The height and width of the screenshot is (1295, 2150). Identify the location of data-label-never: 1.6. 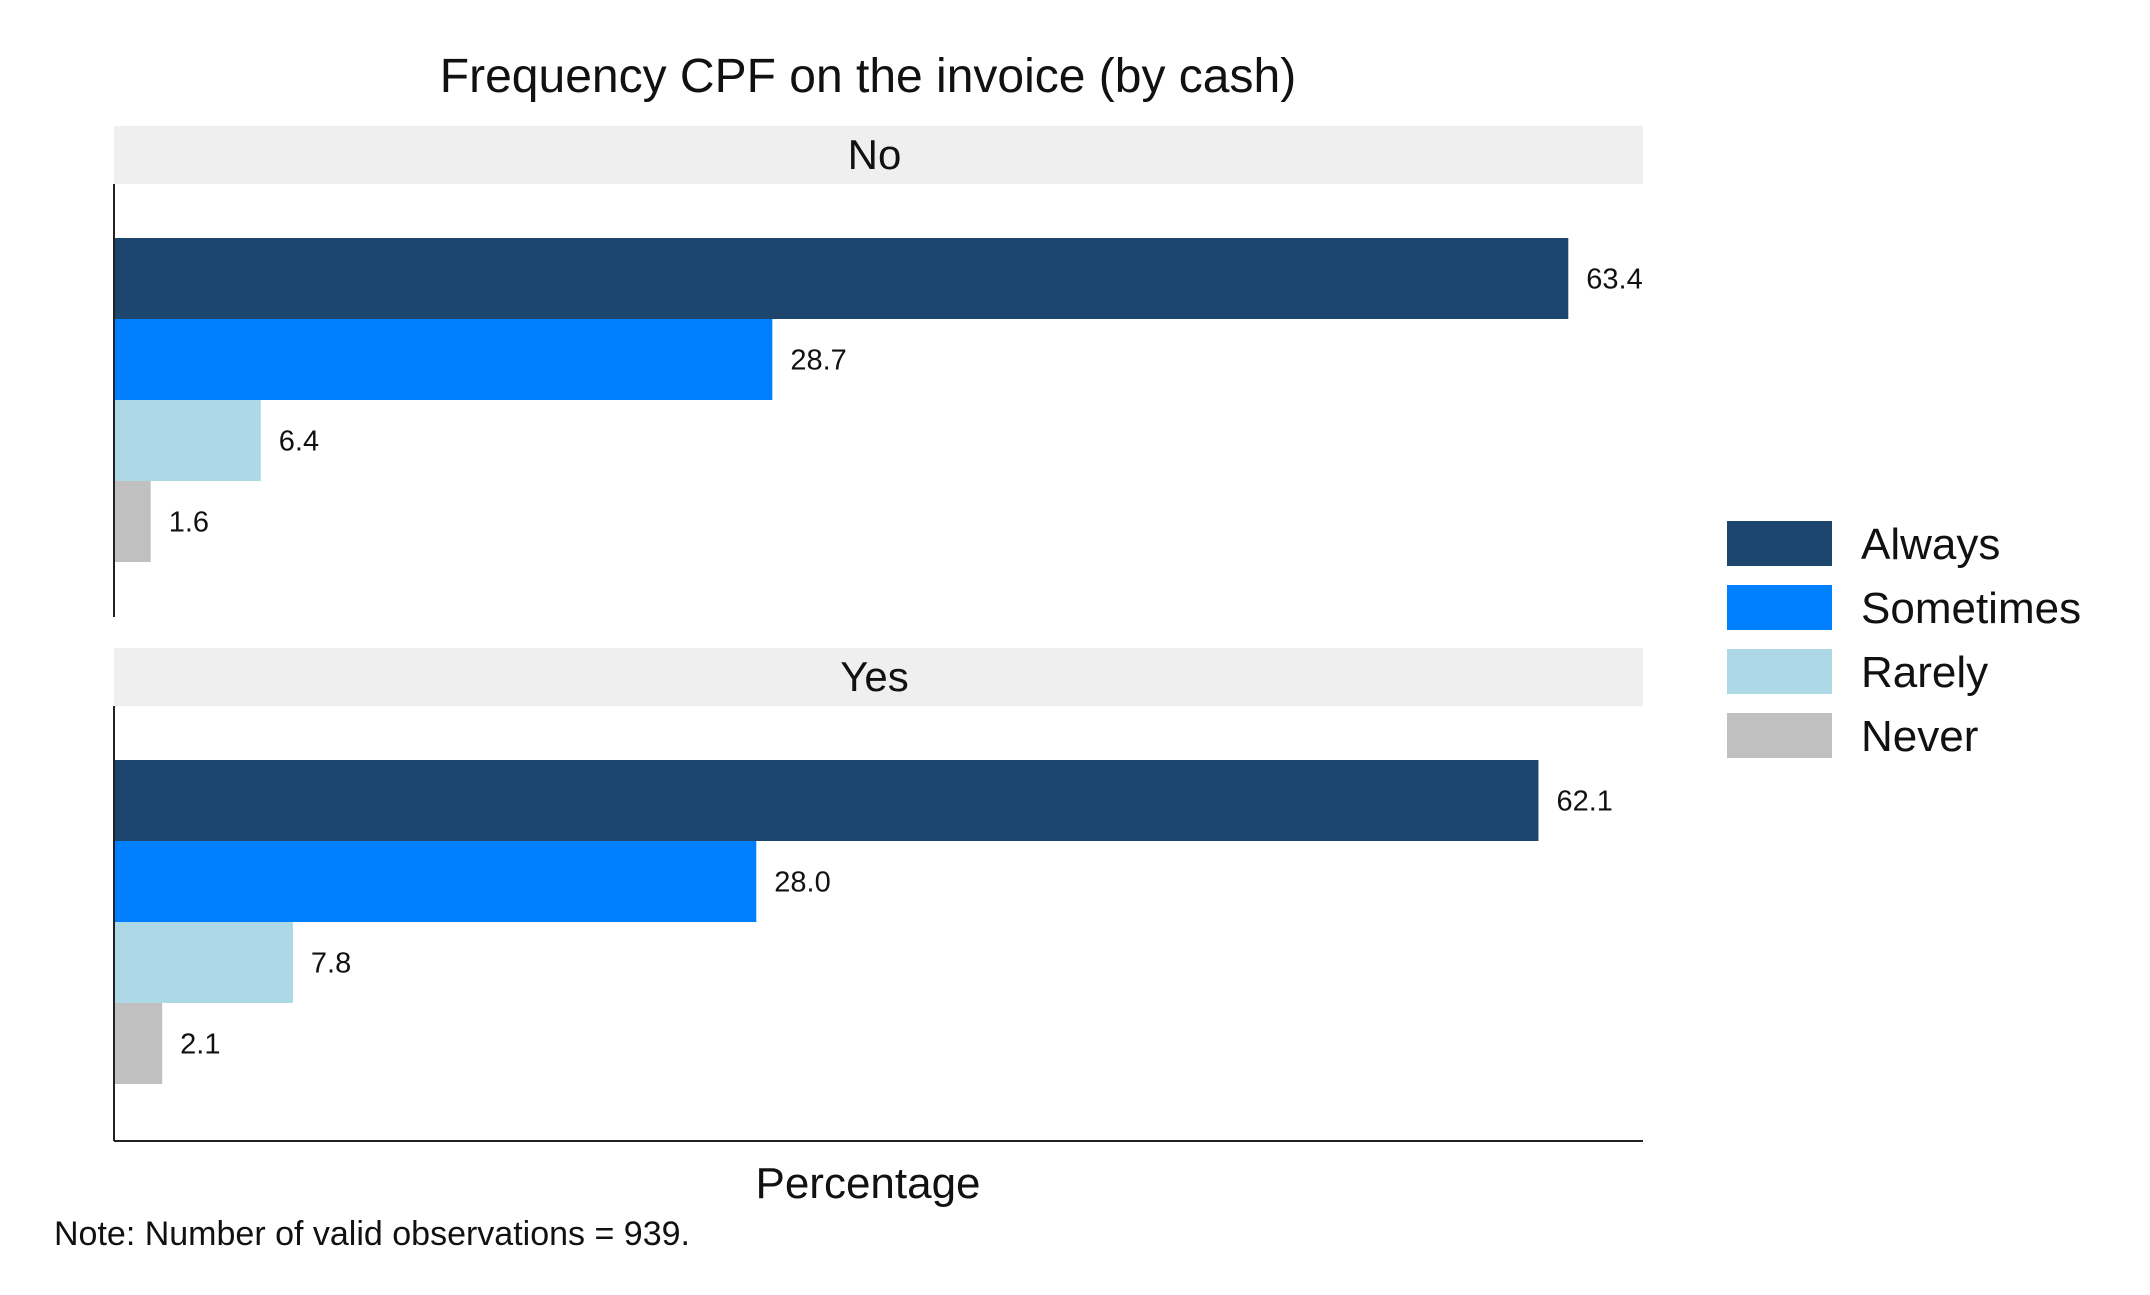
(189, 523).